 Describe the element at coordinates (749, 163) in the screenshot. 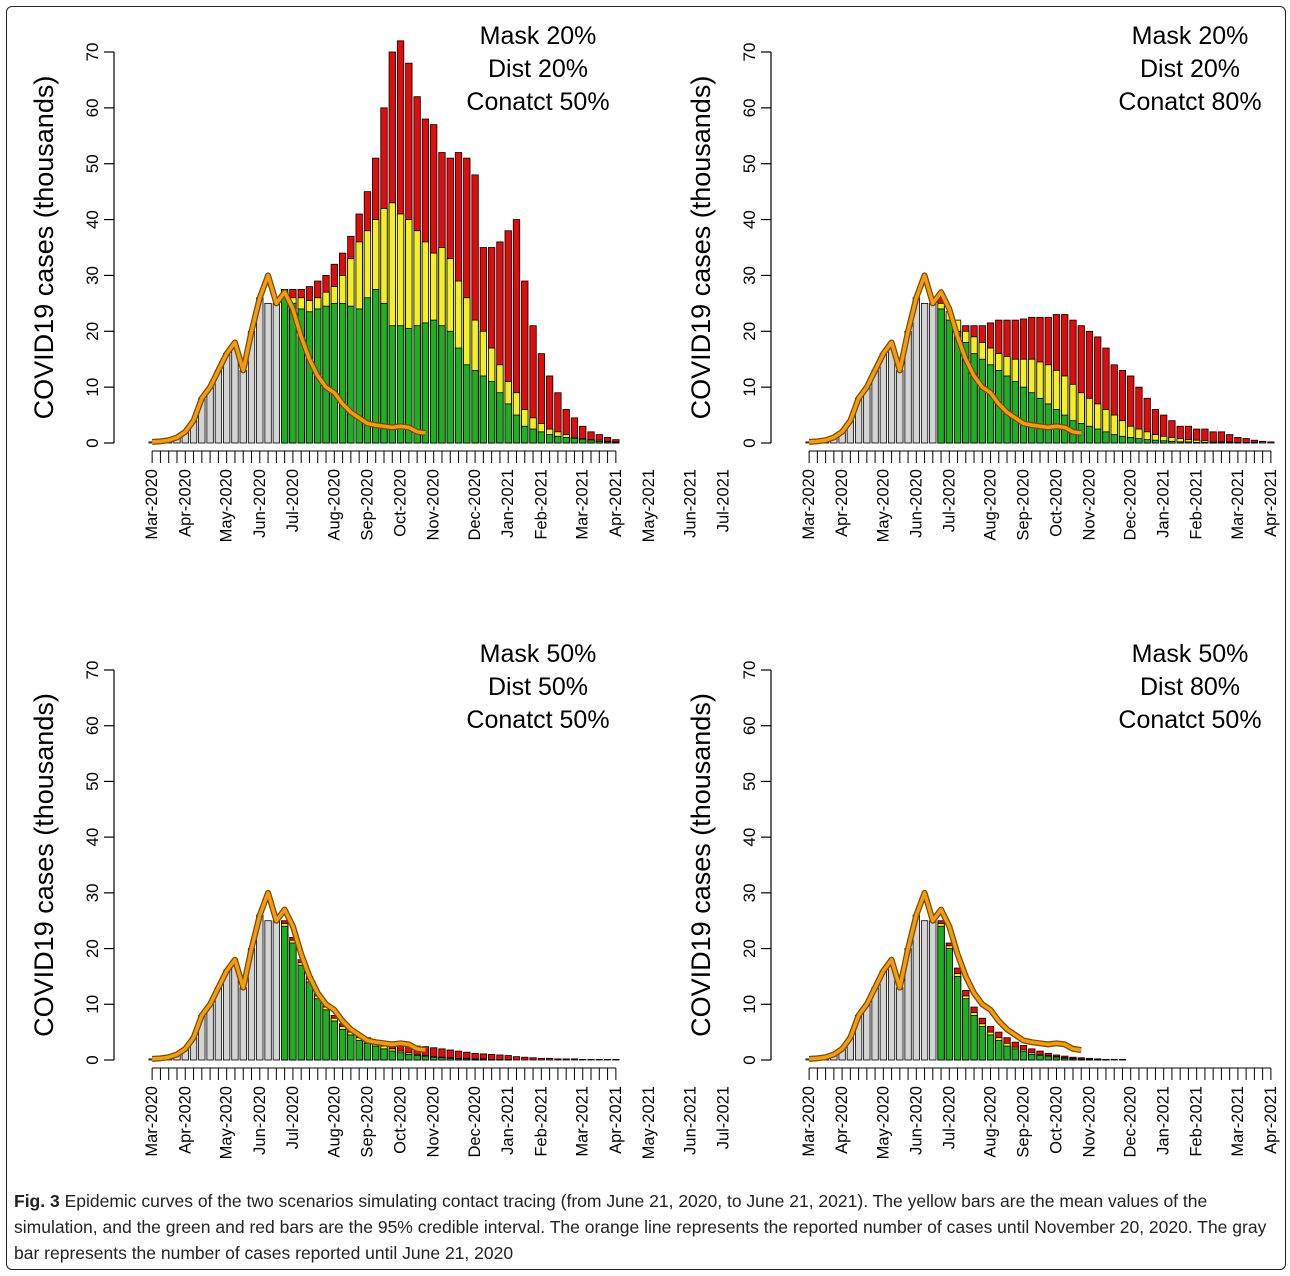

I see `y-tick-label: 50` at that location.